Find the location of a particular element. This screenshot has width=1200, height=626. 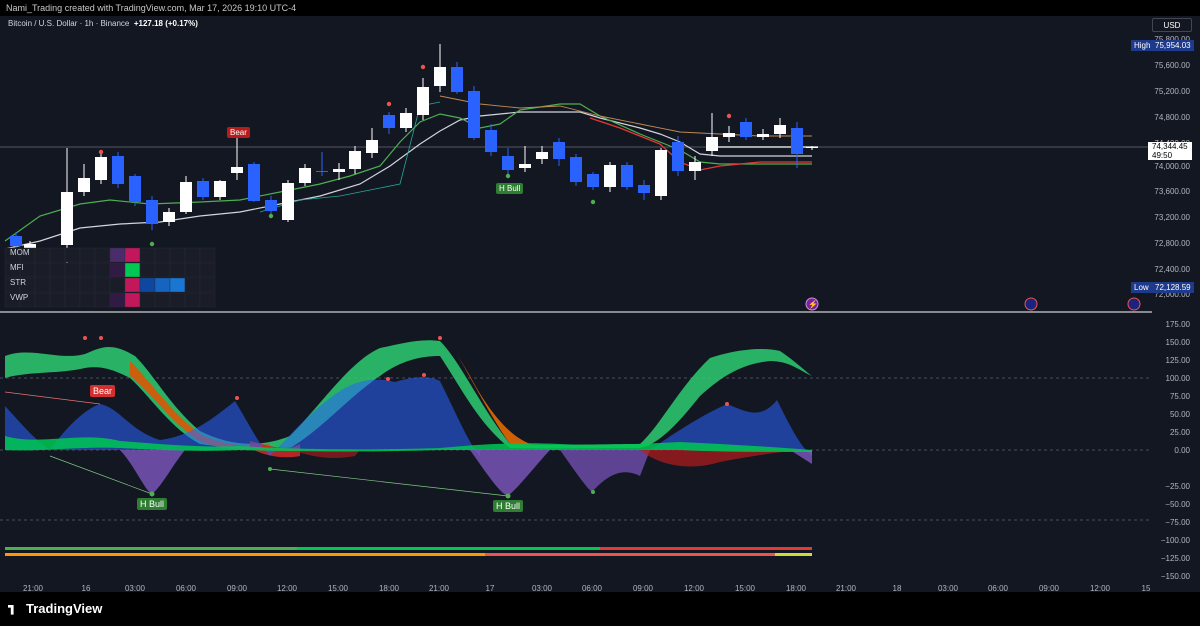

bear-dot is located at coordinates (101, 338).